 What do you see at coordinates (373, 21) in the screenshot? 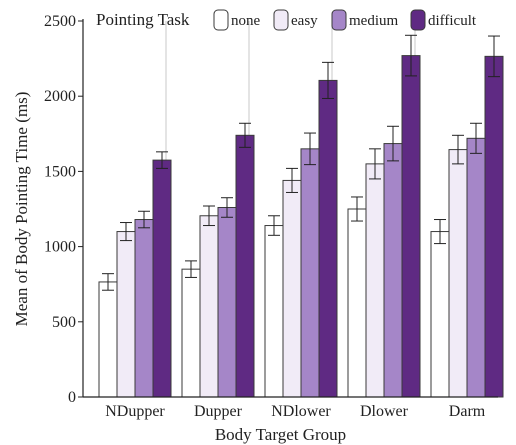
I see `legend-label-medium: medium` at bounding box center [373, 21].